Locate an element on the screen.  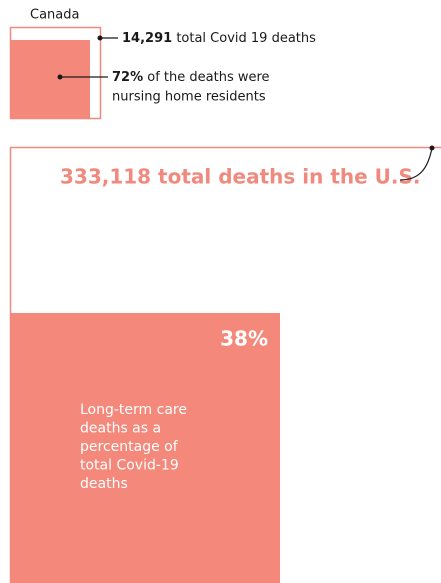
canada-label: Canada is located at coordinates (54, 15).